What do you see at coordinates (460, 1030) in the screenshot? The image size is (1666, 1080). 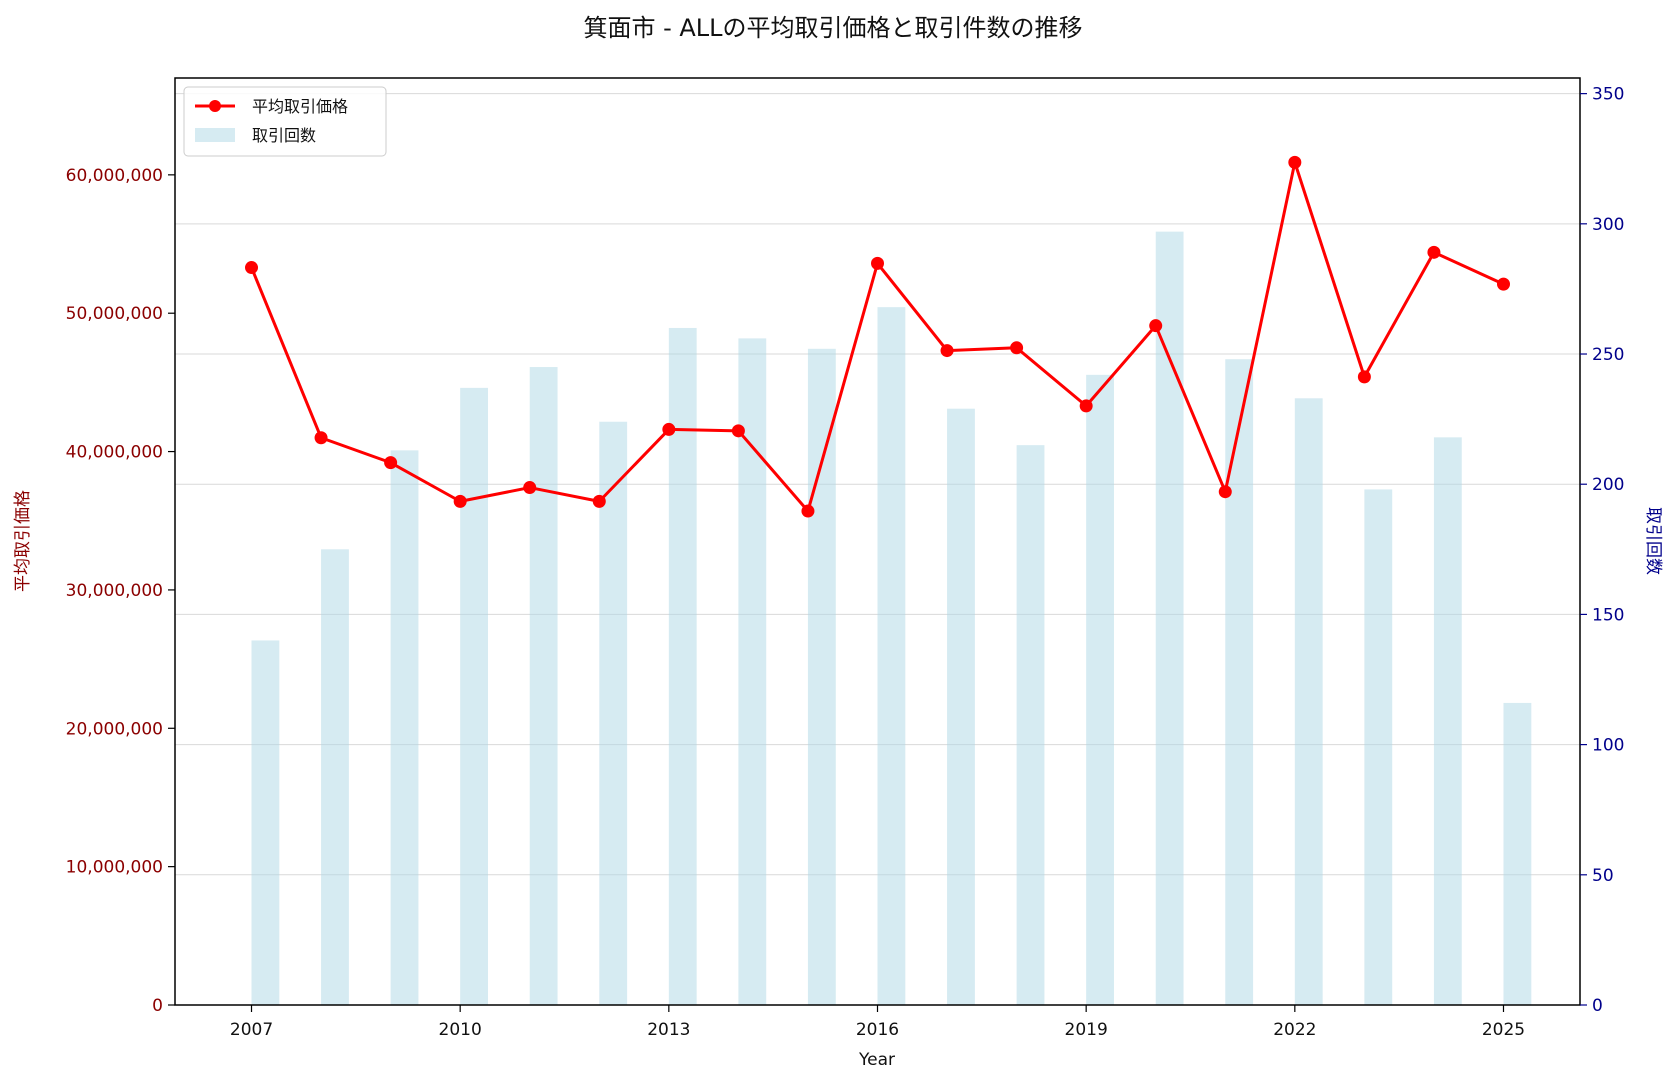 I see `x-tick-label: 2010` at bounding box center [460, 1030].